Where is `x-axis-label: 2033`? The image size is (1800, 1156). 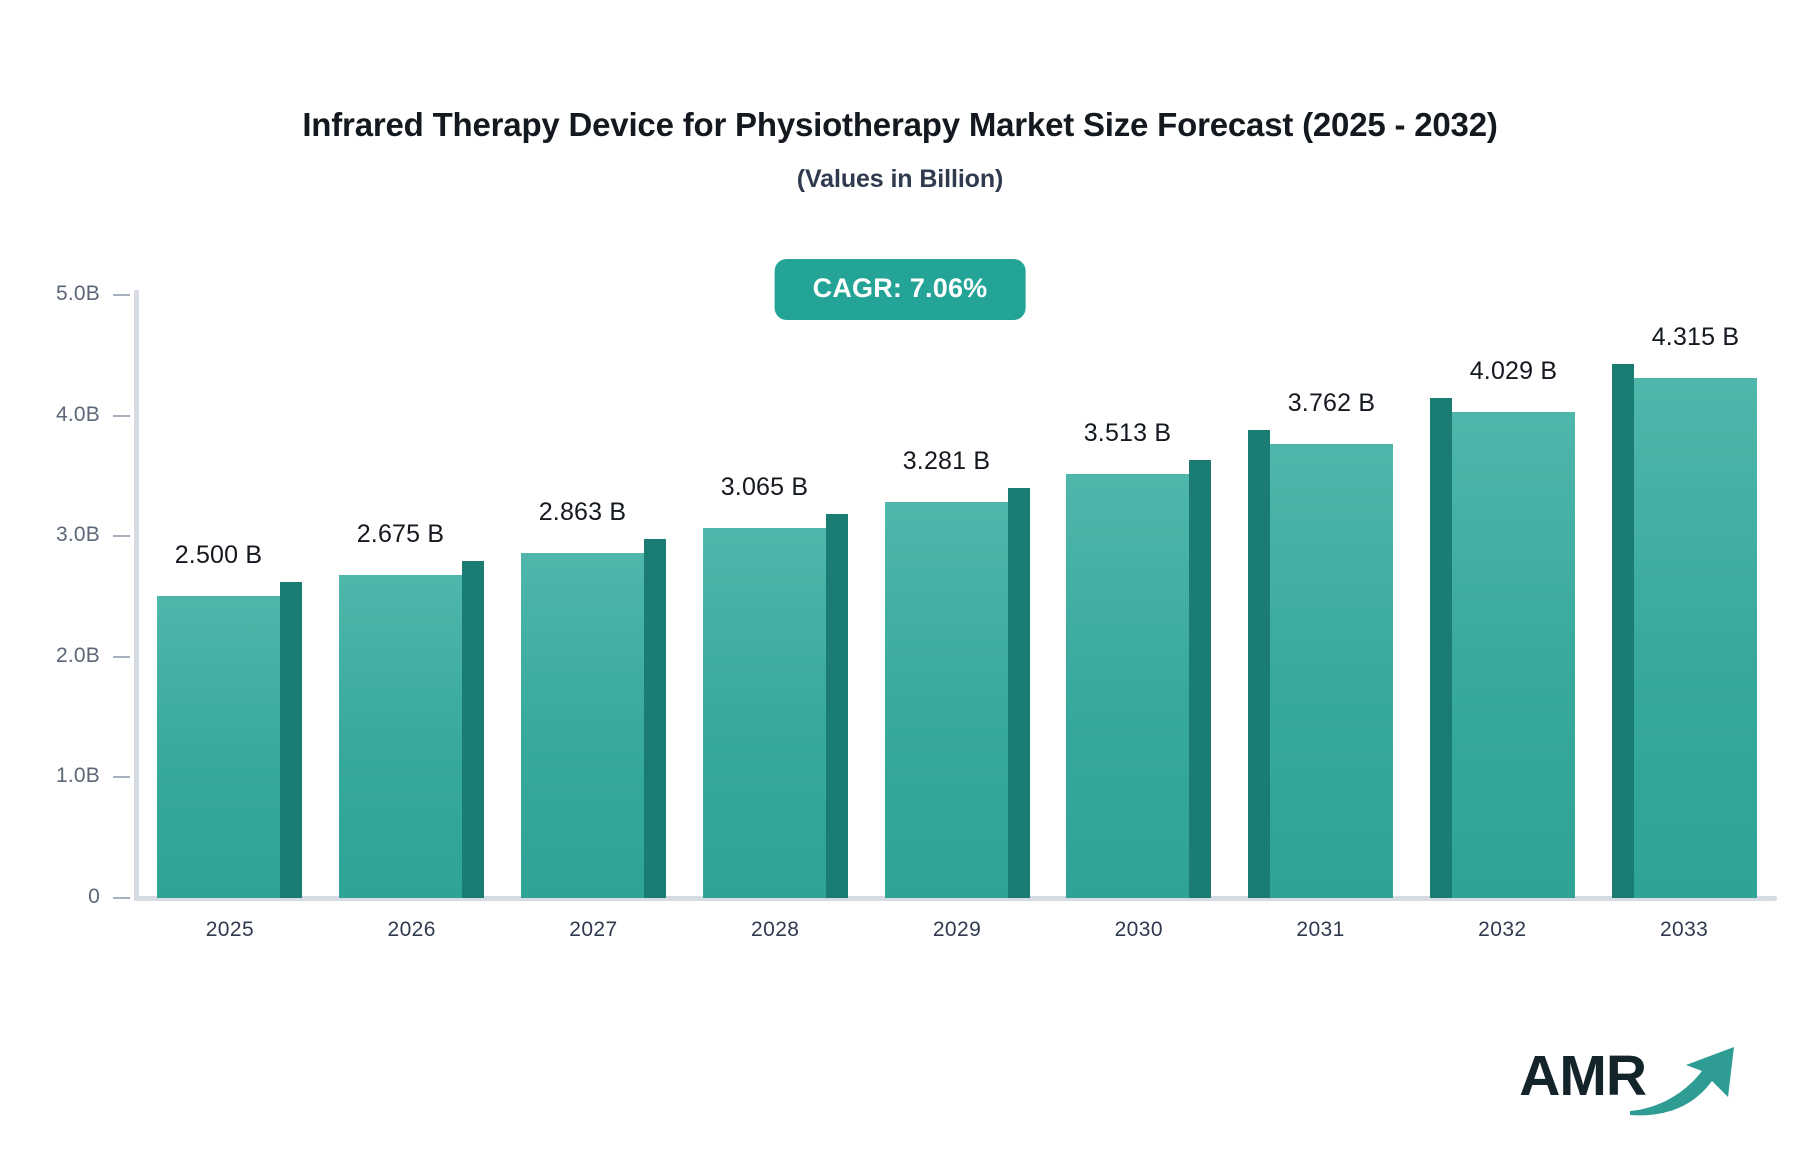
x-axis-label: 2033 is located at coordinates (1684, 929).